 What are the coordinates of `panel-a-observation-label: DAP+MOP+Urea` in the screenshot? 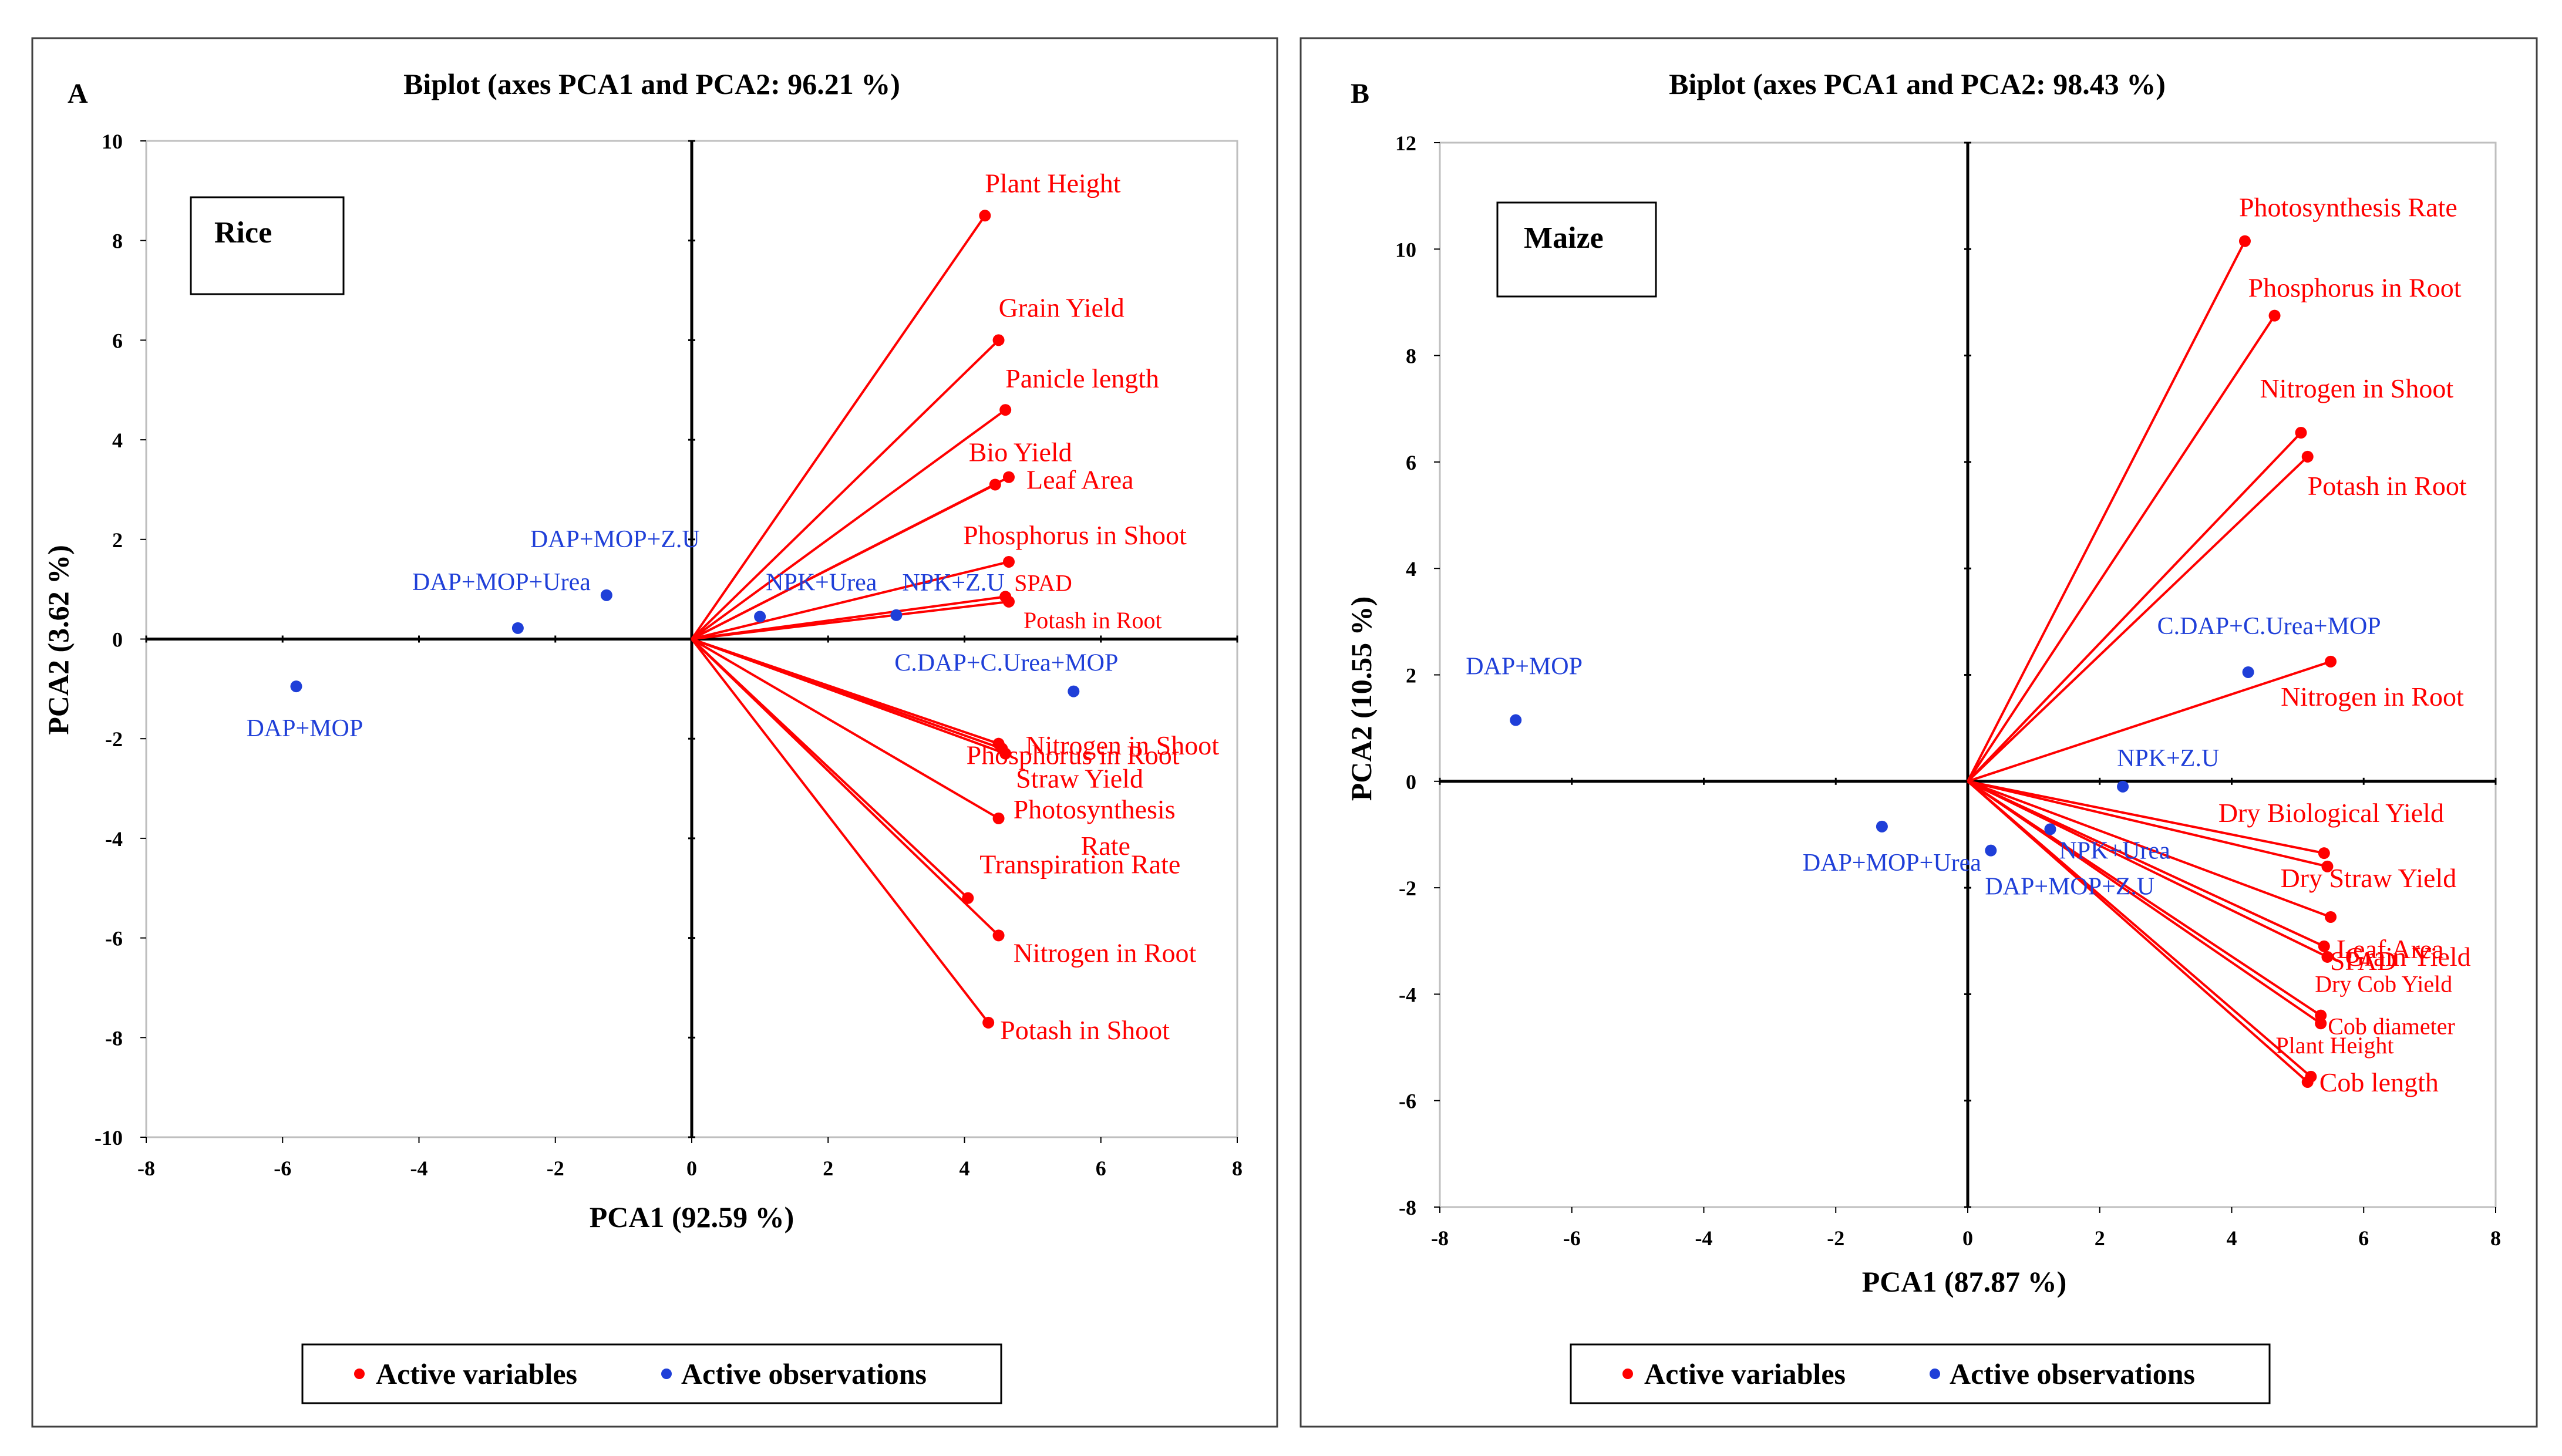 It's located at (501, 582).